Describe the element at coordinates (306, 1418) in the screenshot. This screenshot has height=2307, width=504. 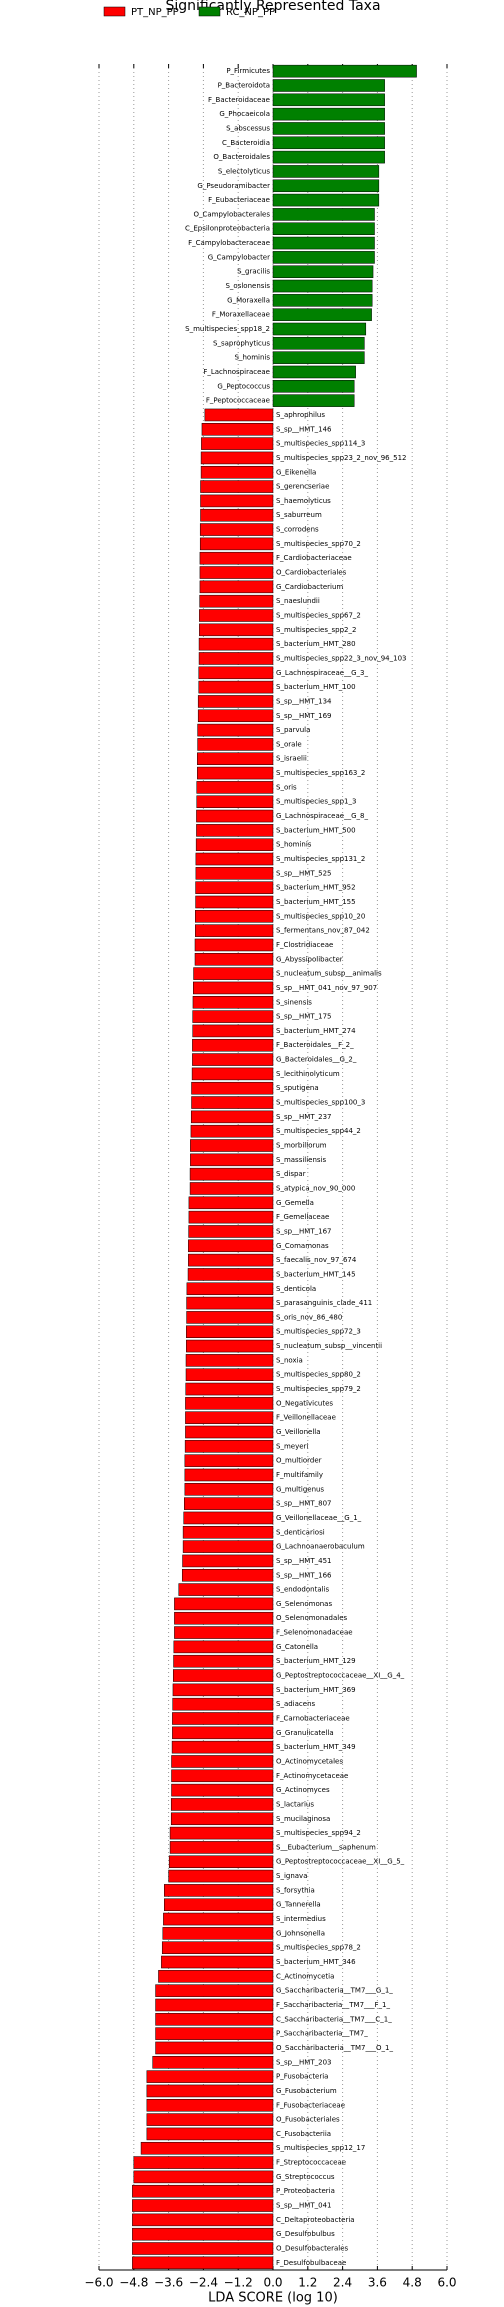
I see `category-label: F_Veillonellaceae` at that location.